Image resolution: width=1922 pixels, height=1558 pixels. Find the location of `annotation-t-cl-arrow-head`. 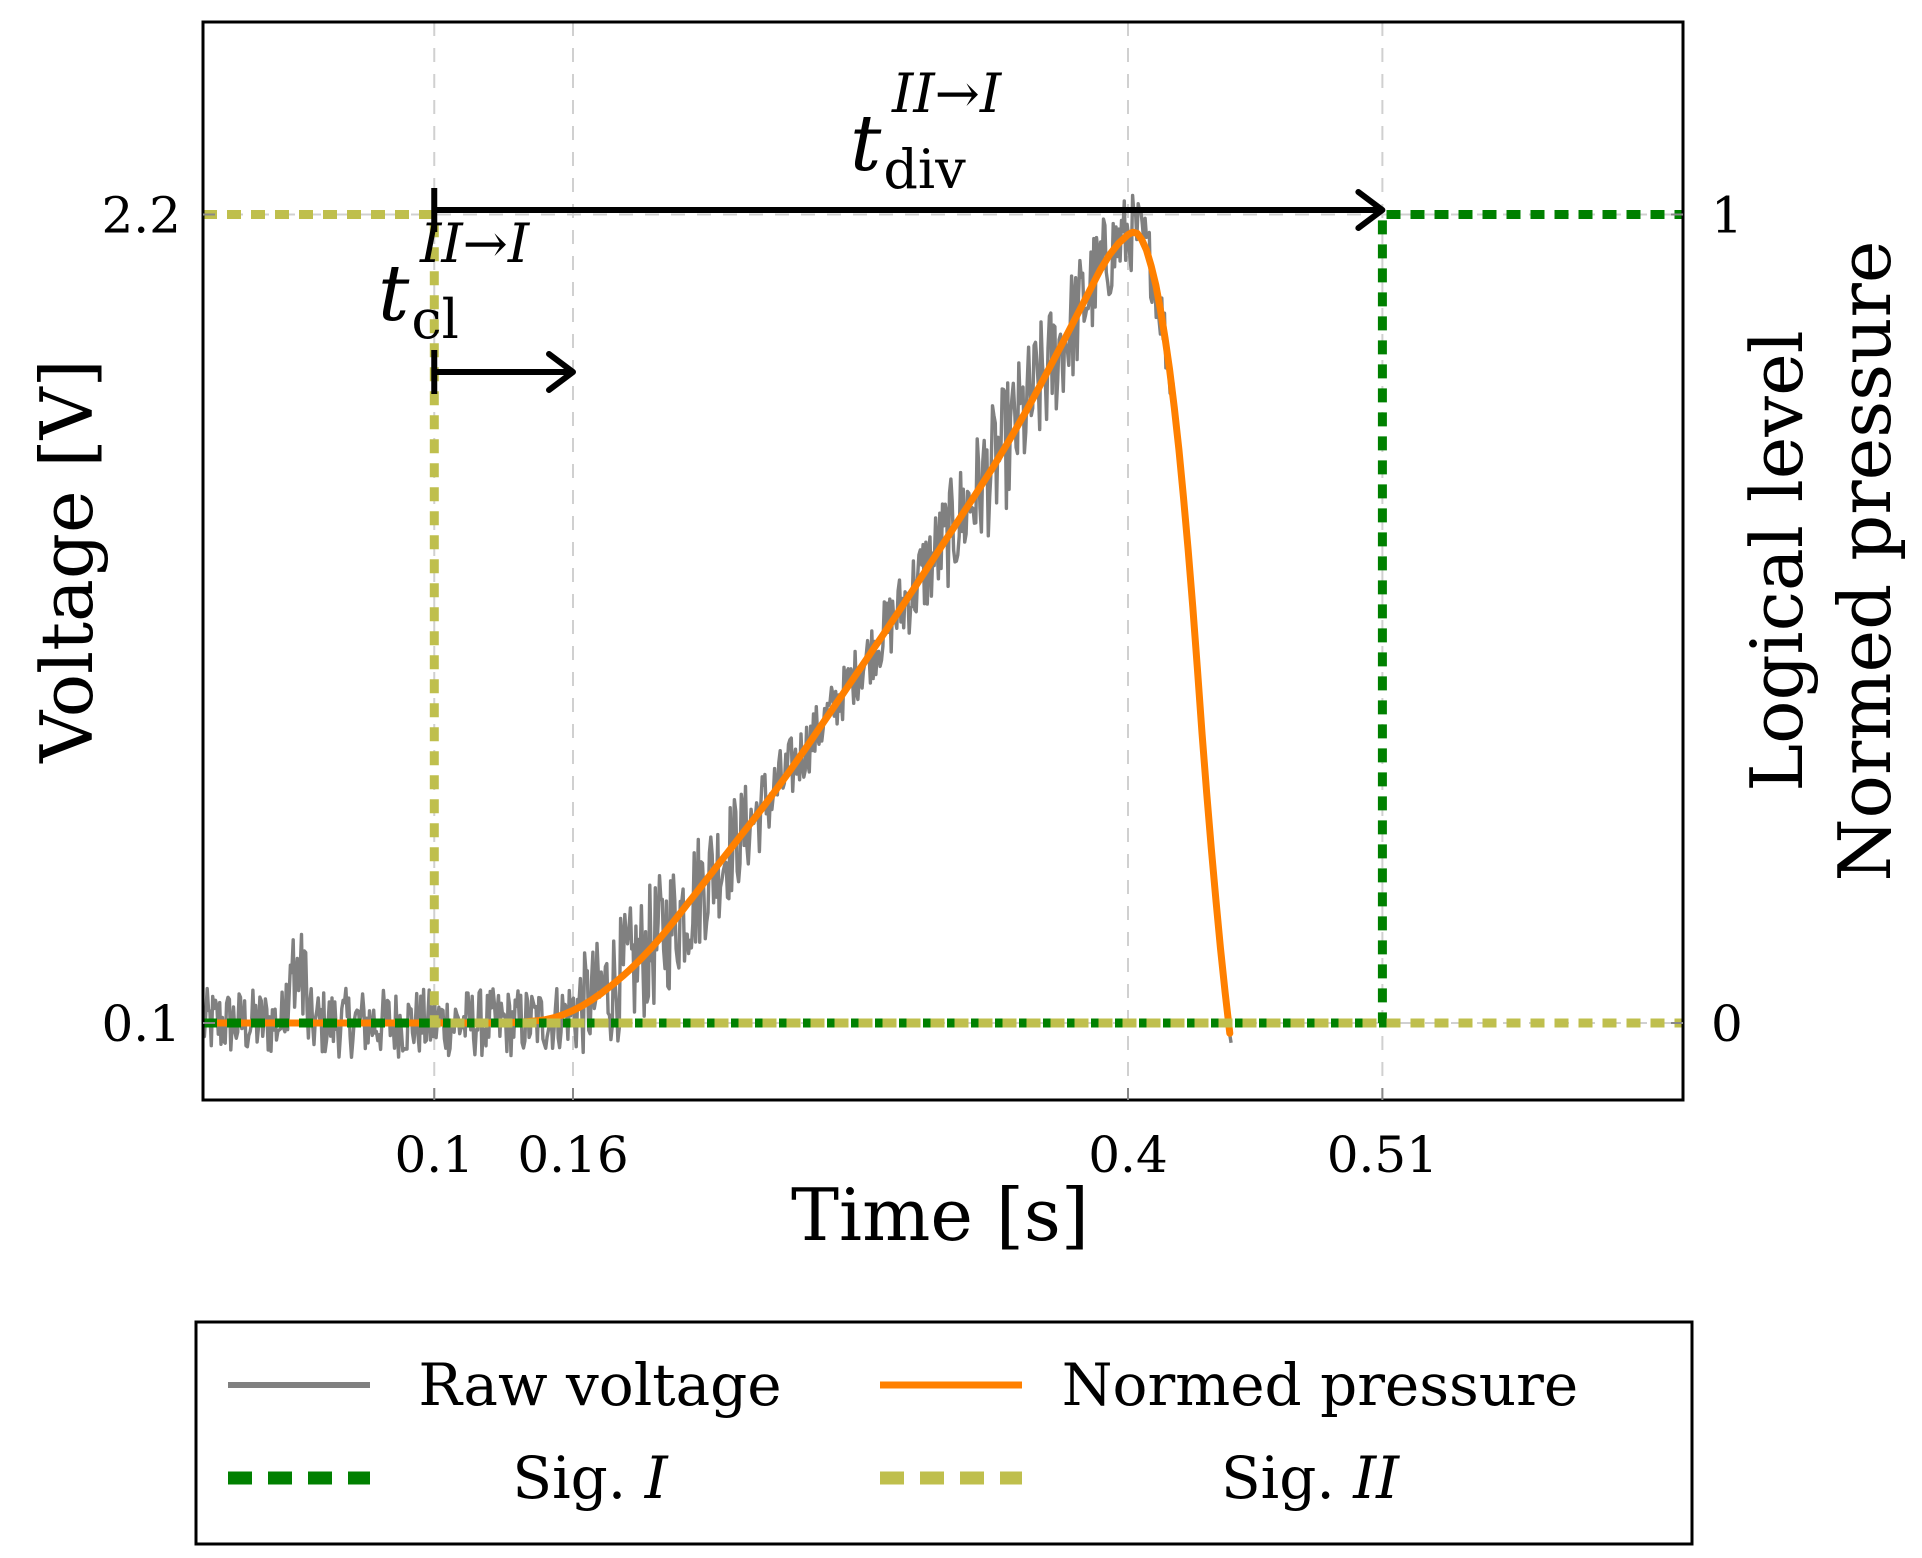

annotation-t-cl-arrow-head is located at coordinates (561, 372).